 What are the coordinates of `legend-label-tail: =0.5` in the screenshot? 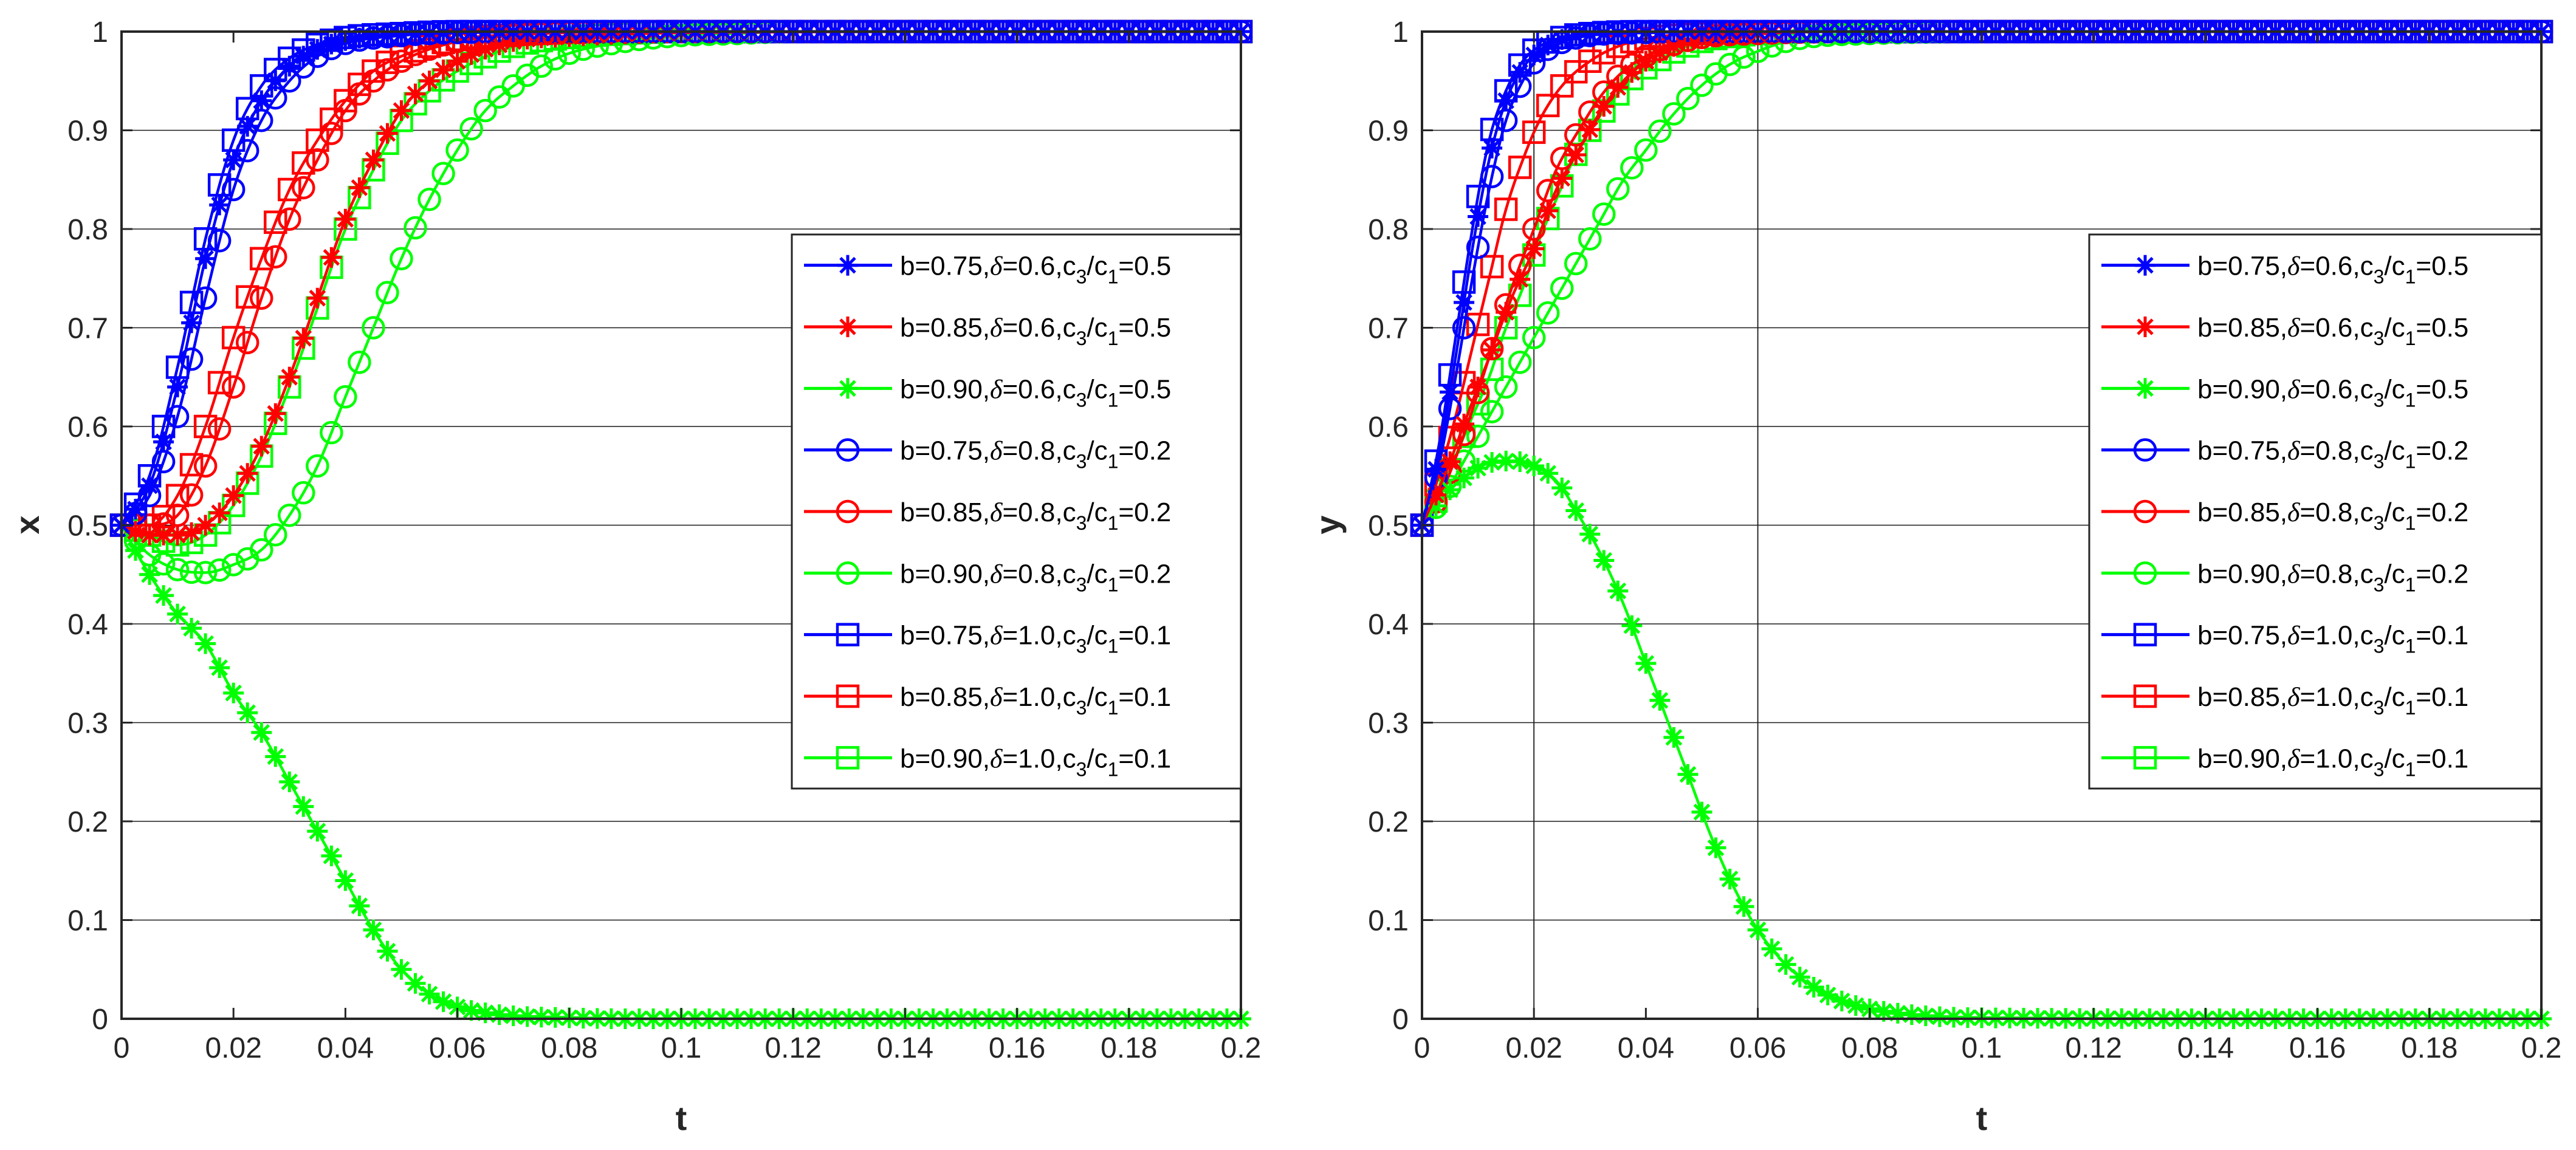 It's located at (1144, 389).